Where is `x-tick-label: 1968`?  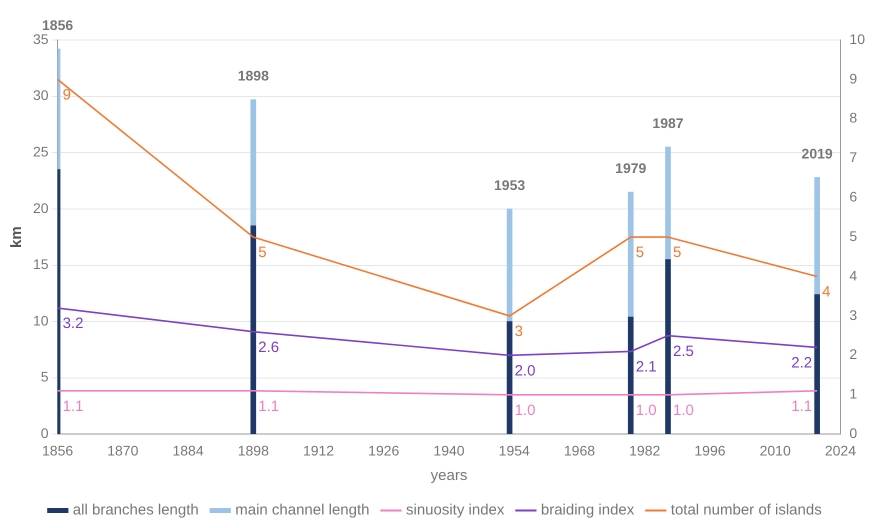 x-tick-label: 1968 is located at coordinates (580, 450).